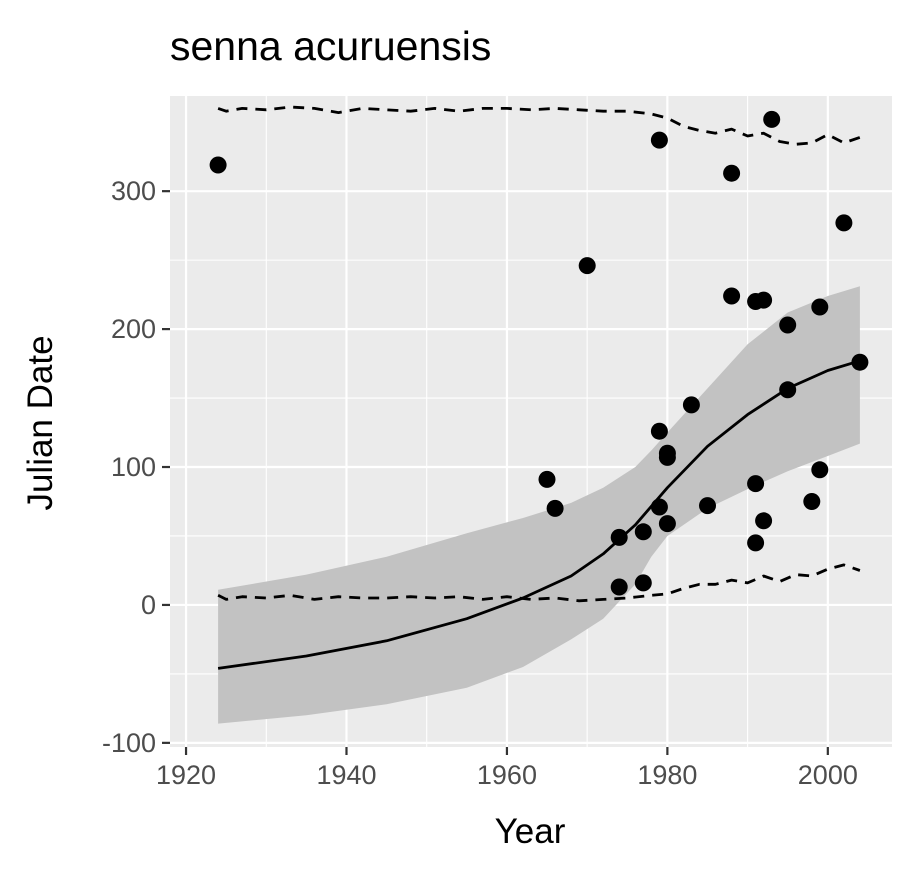 The height and width of the screenshot is (877, 915). I want to click on y-axis-title: Julian Date, so click(40, 422).